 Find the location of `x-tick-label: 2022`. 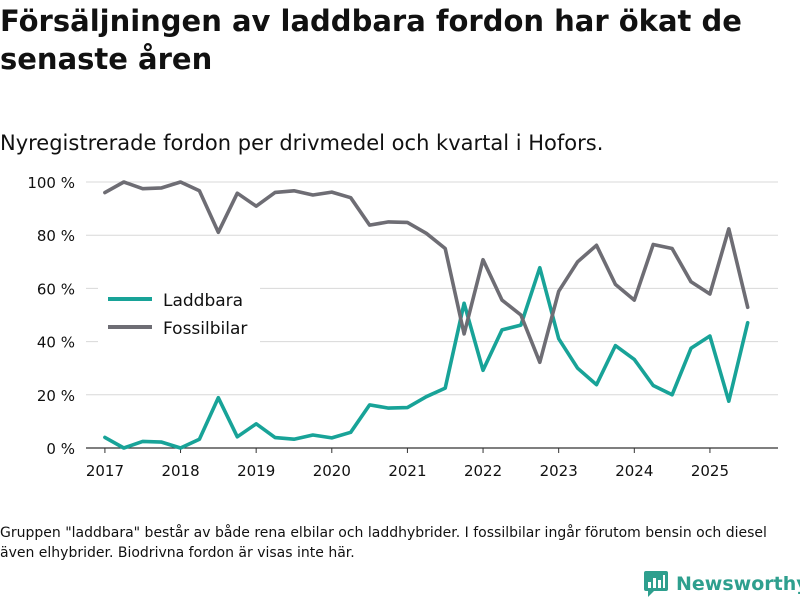

x-tick-label: 2022 is located at coordinates (483, 471).